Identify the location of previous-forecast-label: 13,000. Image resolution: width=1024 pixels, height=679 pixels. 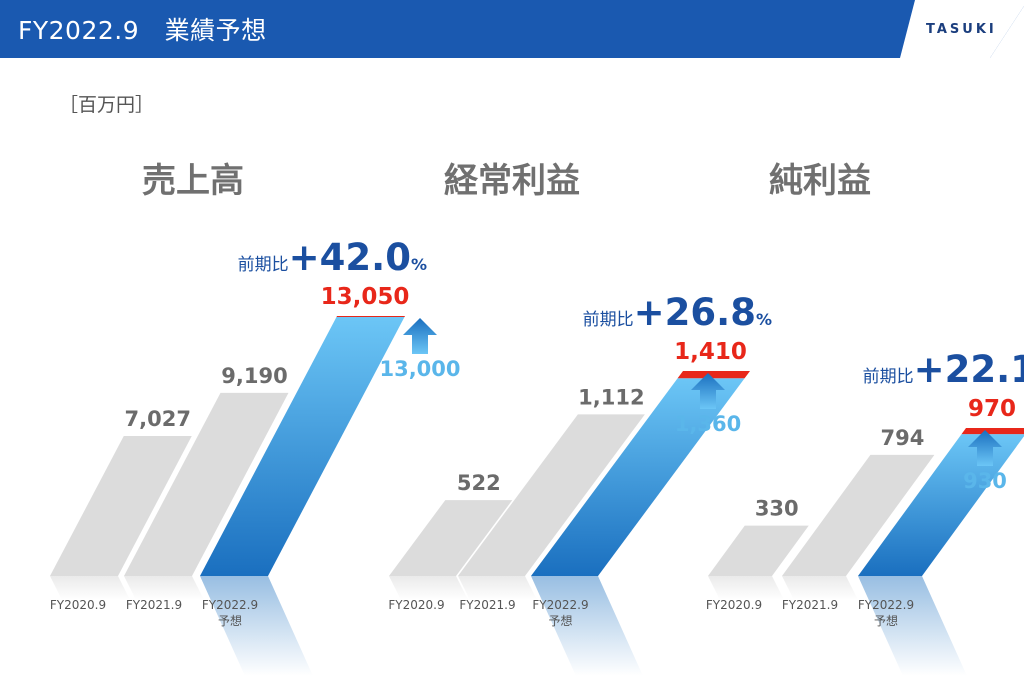
(419, 369).